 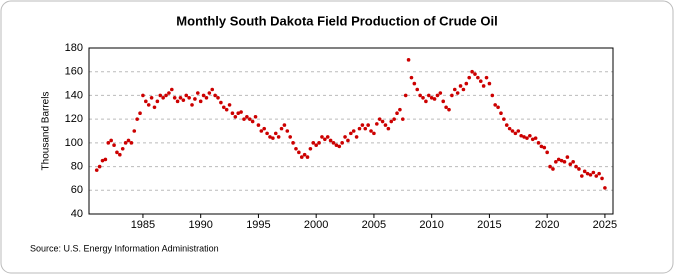 I want to click on x-tick-label: 1990, so click(x=200, y=225).